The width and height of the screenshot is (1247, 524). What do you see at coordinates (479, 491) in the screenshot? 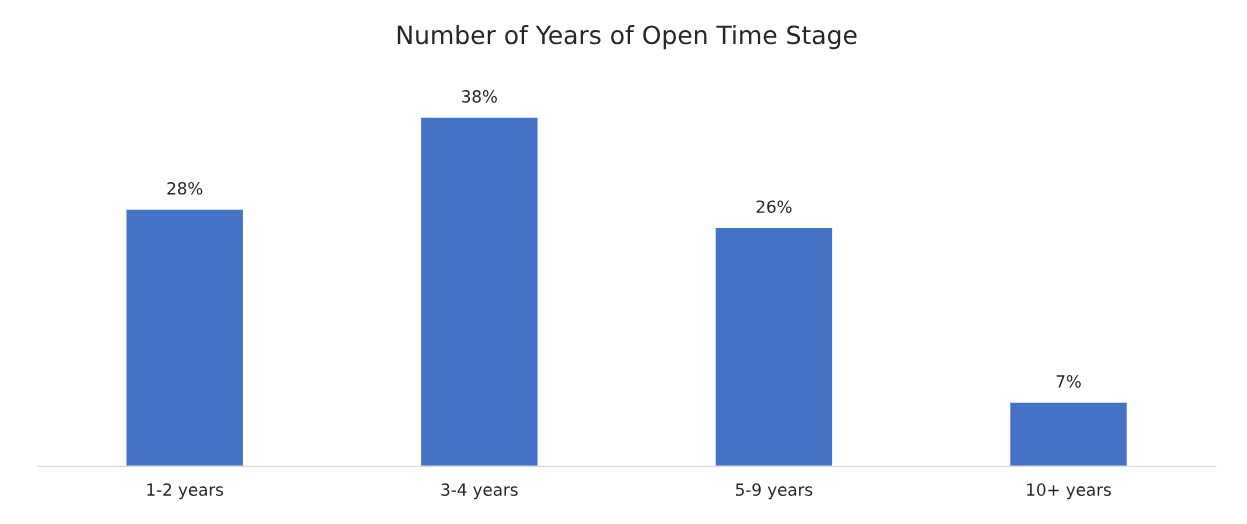
I see `x-tick-label: 3-4 years` at bounding box center [479, 491].